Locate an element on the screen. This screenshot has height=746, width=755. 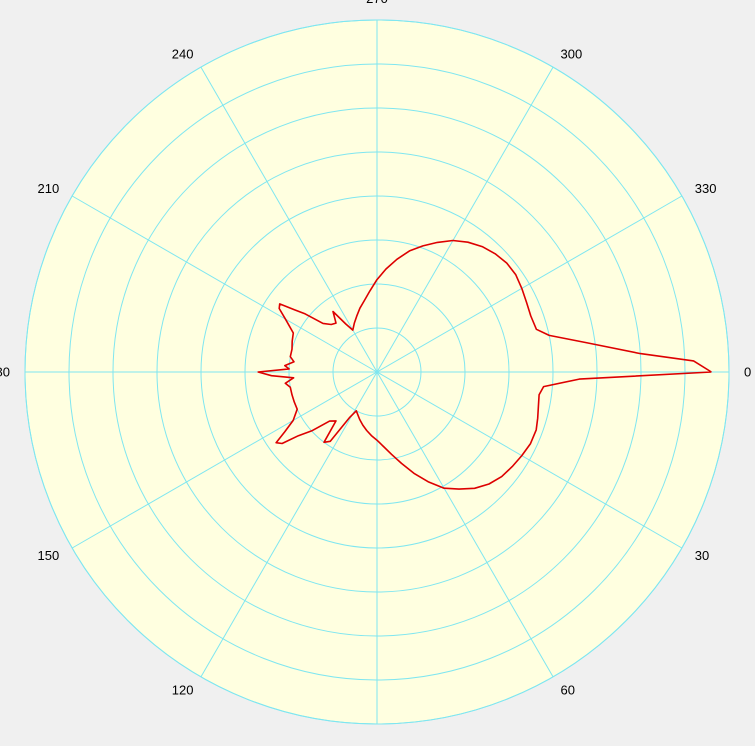
angle-tick-label: 180 is located at coordinates (5, 372).